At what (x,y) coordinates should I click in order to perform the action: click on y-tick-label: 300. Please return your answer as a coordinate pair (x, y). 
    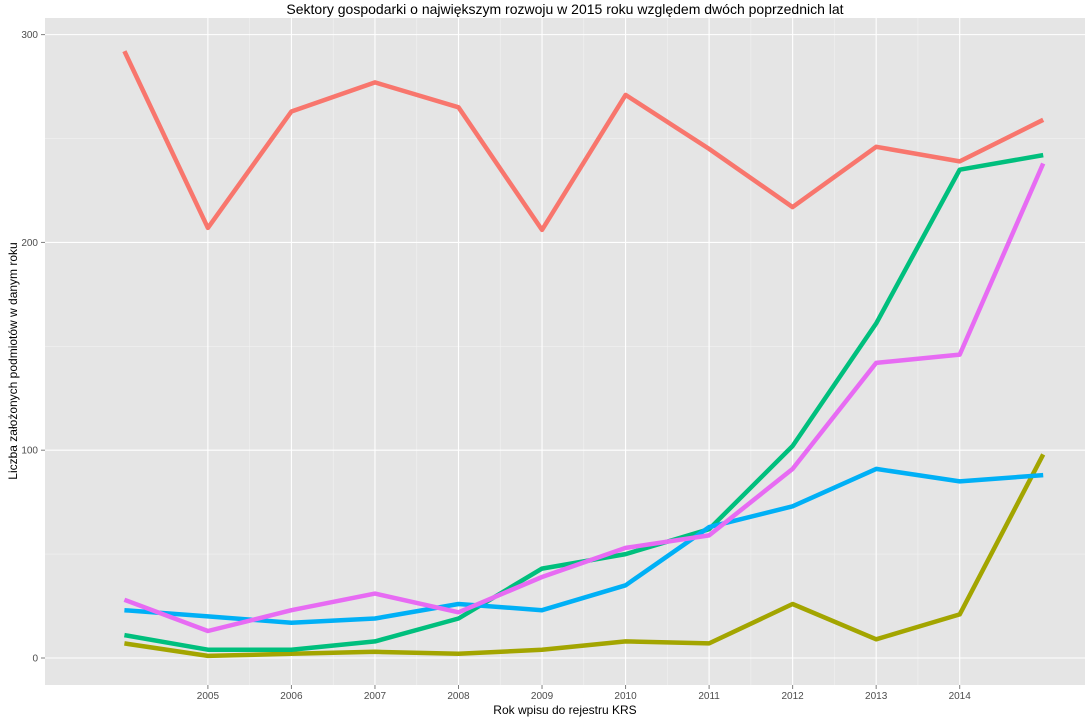
    Looking at the image, I should click on (29, 35).